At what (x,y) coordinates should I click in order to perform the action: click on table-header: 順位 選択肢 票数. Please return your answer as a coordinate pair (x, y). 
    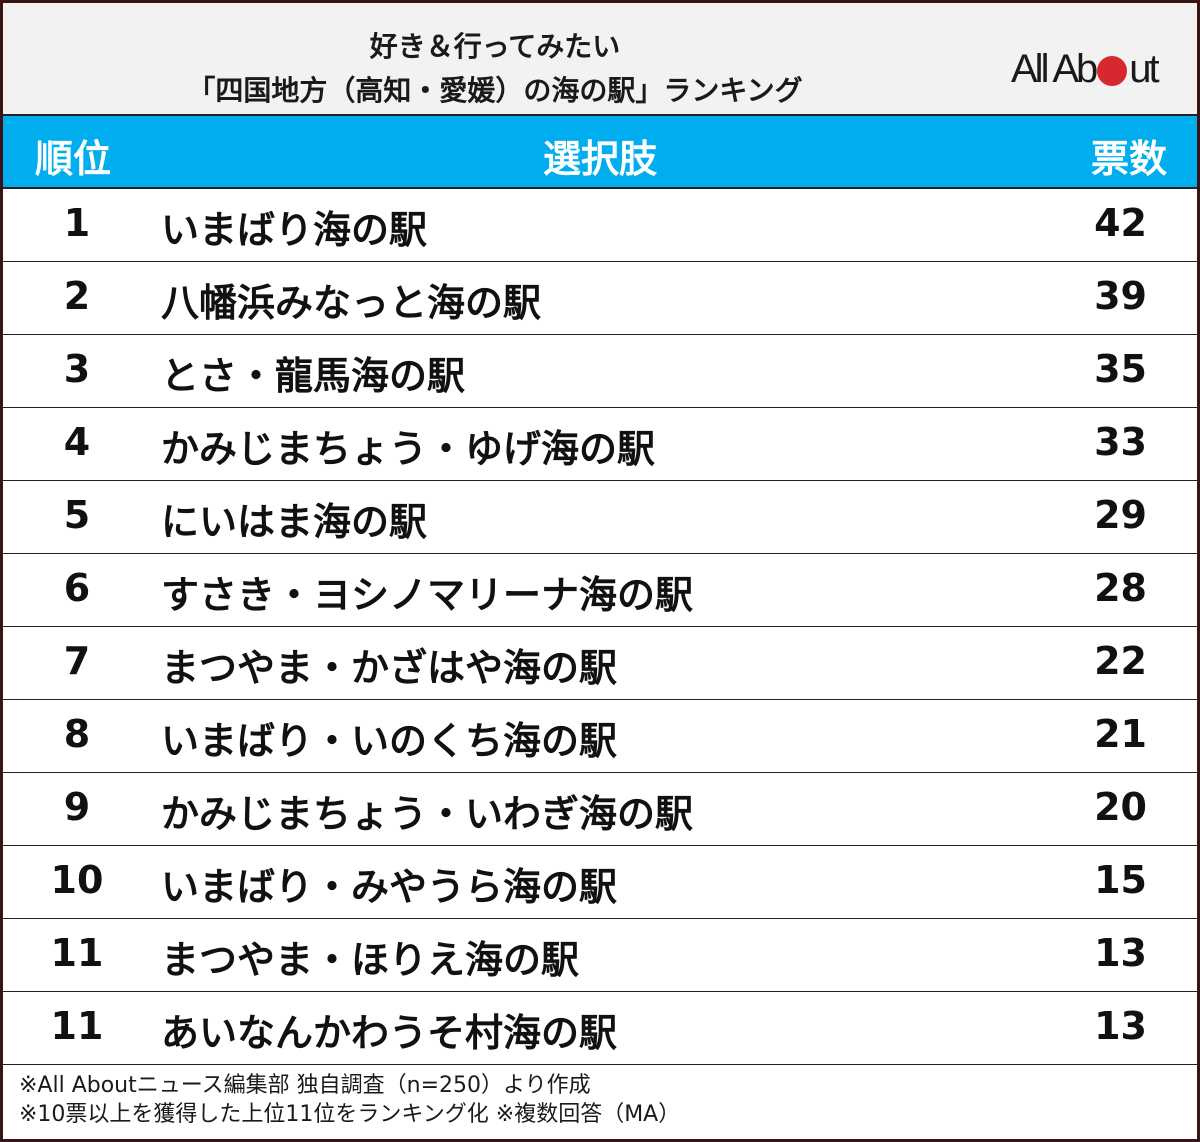
    Looking at the image, I should click on (600, 152).